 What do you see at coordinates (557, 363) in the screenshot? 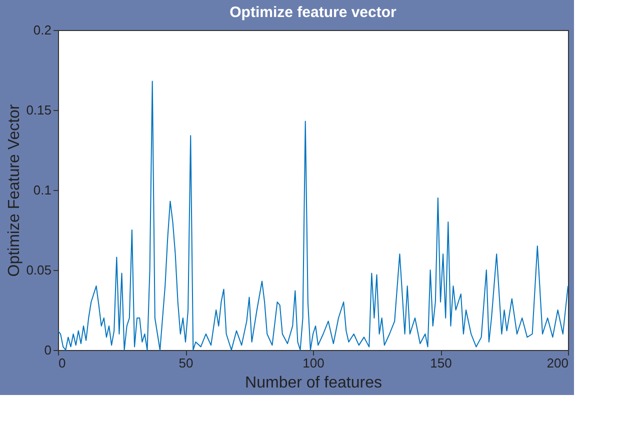
I see `x-tick-label: 200` at bounding box center [557, 363].